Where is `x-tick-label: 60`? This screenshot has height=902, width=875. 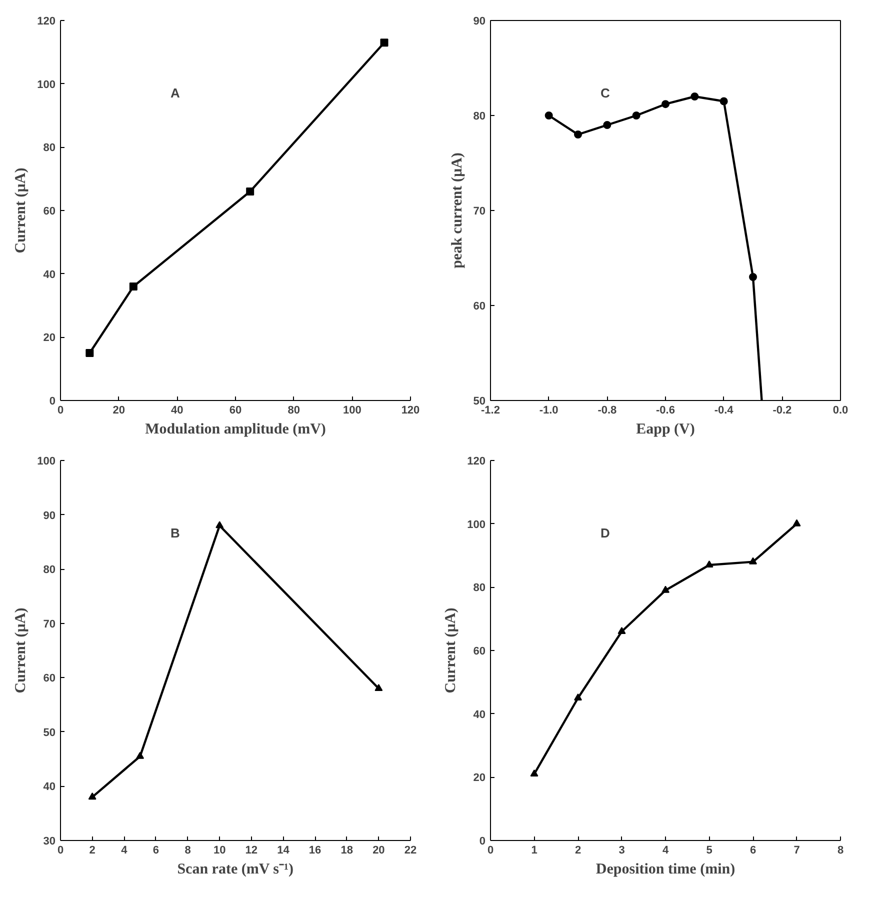 x-tick-label: 60 is located at coordinates (235, 410).